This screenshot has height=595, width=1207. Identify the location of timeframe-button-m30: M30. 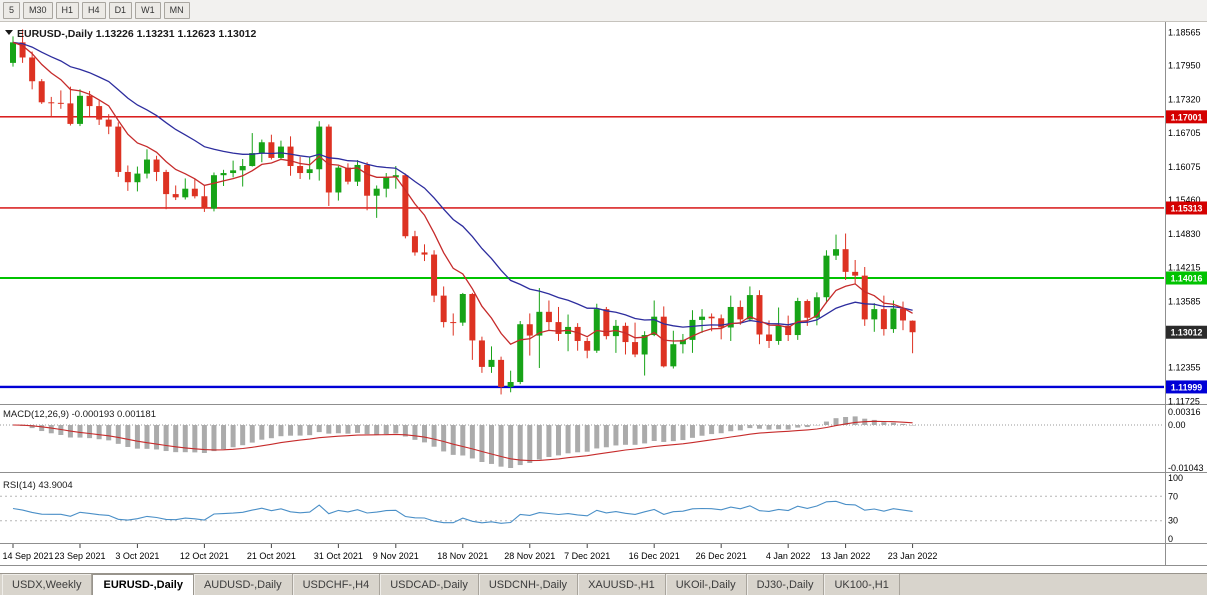
(38, 10).